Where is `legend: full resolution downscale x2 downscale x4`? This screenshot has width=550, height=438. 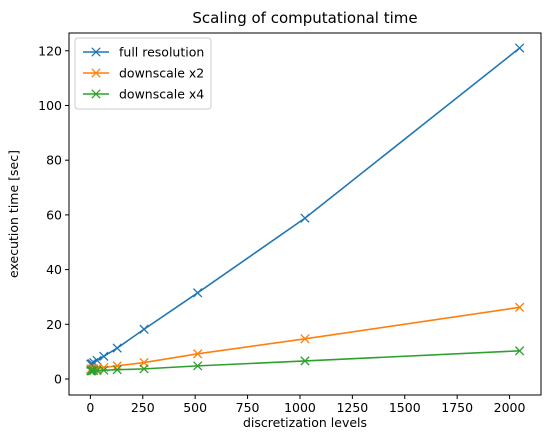 legend: full resolution downscale x2 downscale x4 is located at coordinates (143, 73).